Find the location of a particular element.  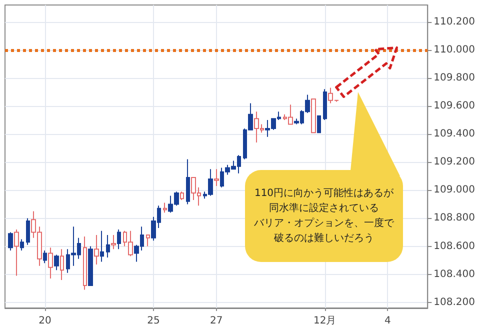

x-tick-label: 4 is located at coordinates (387, 321).